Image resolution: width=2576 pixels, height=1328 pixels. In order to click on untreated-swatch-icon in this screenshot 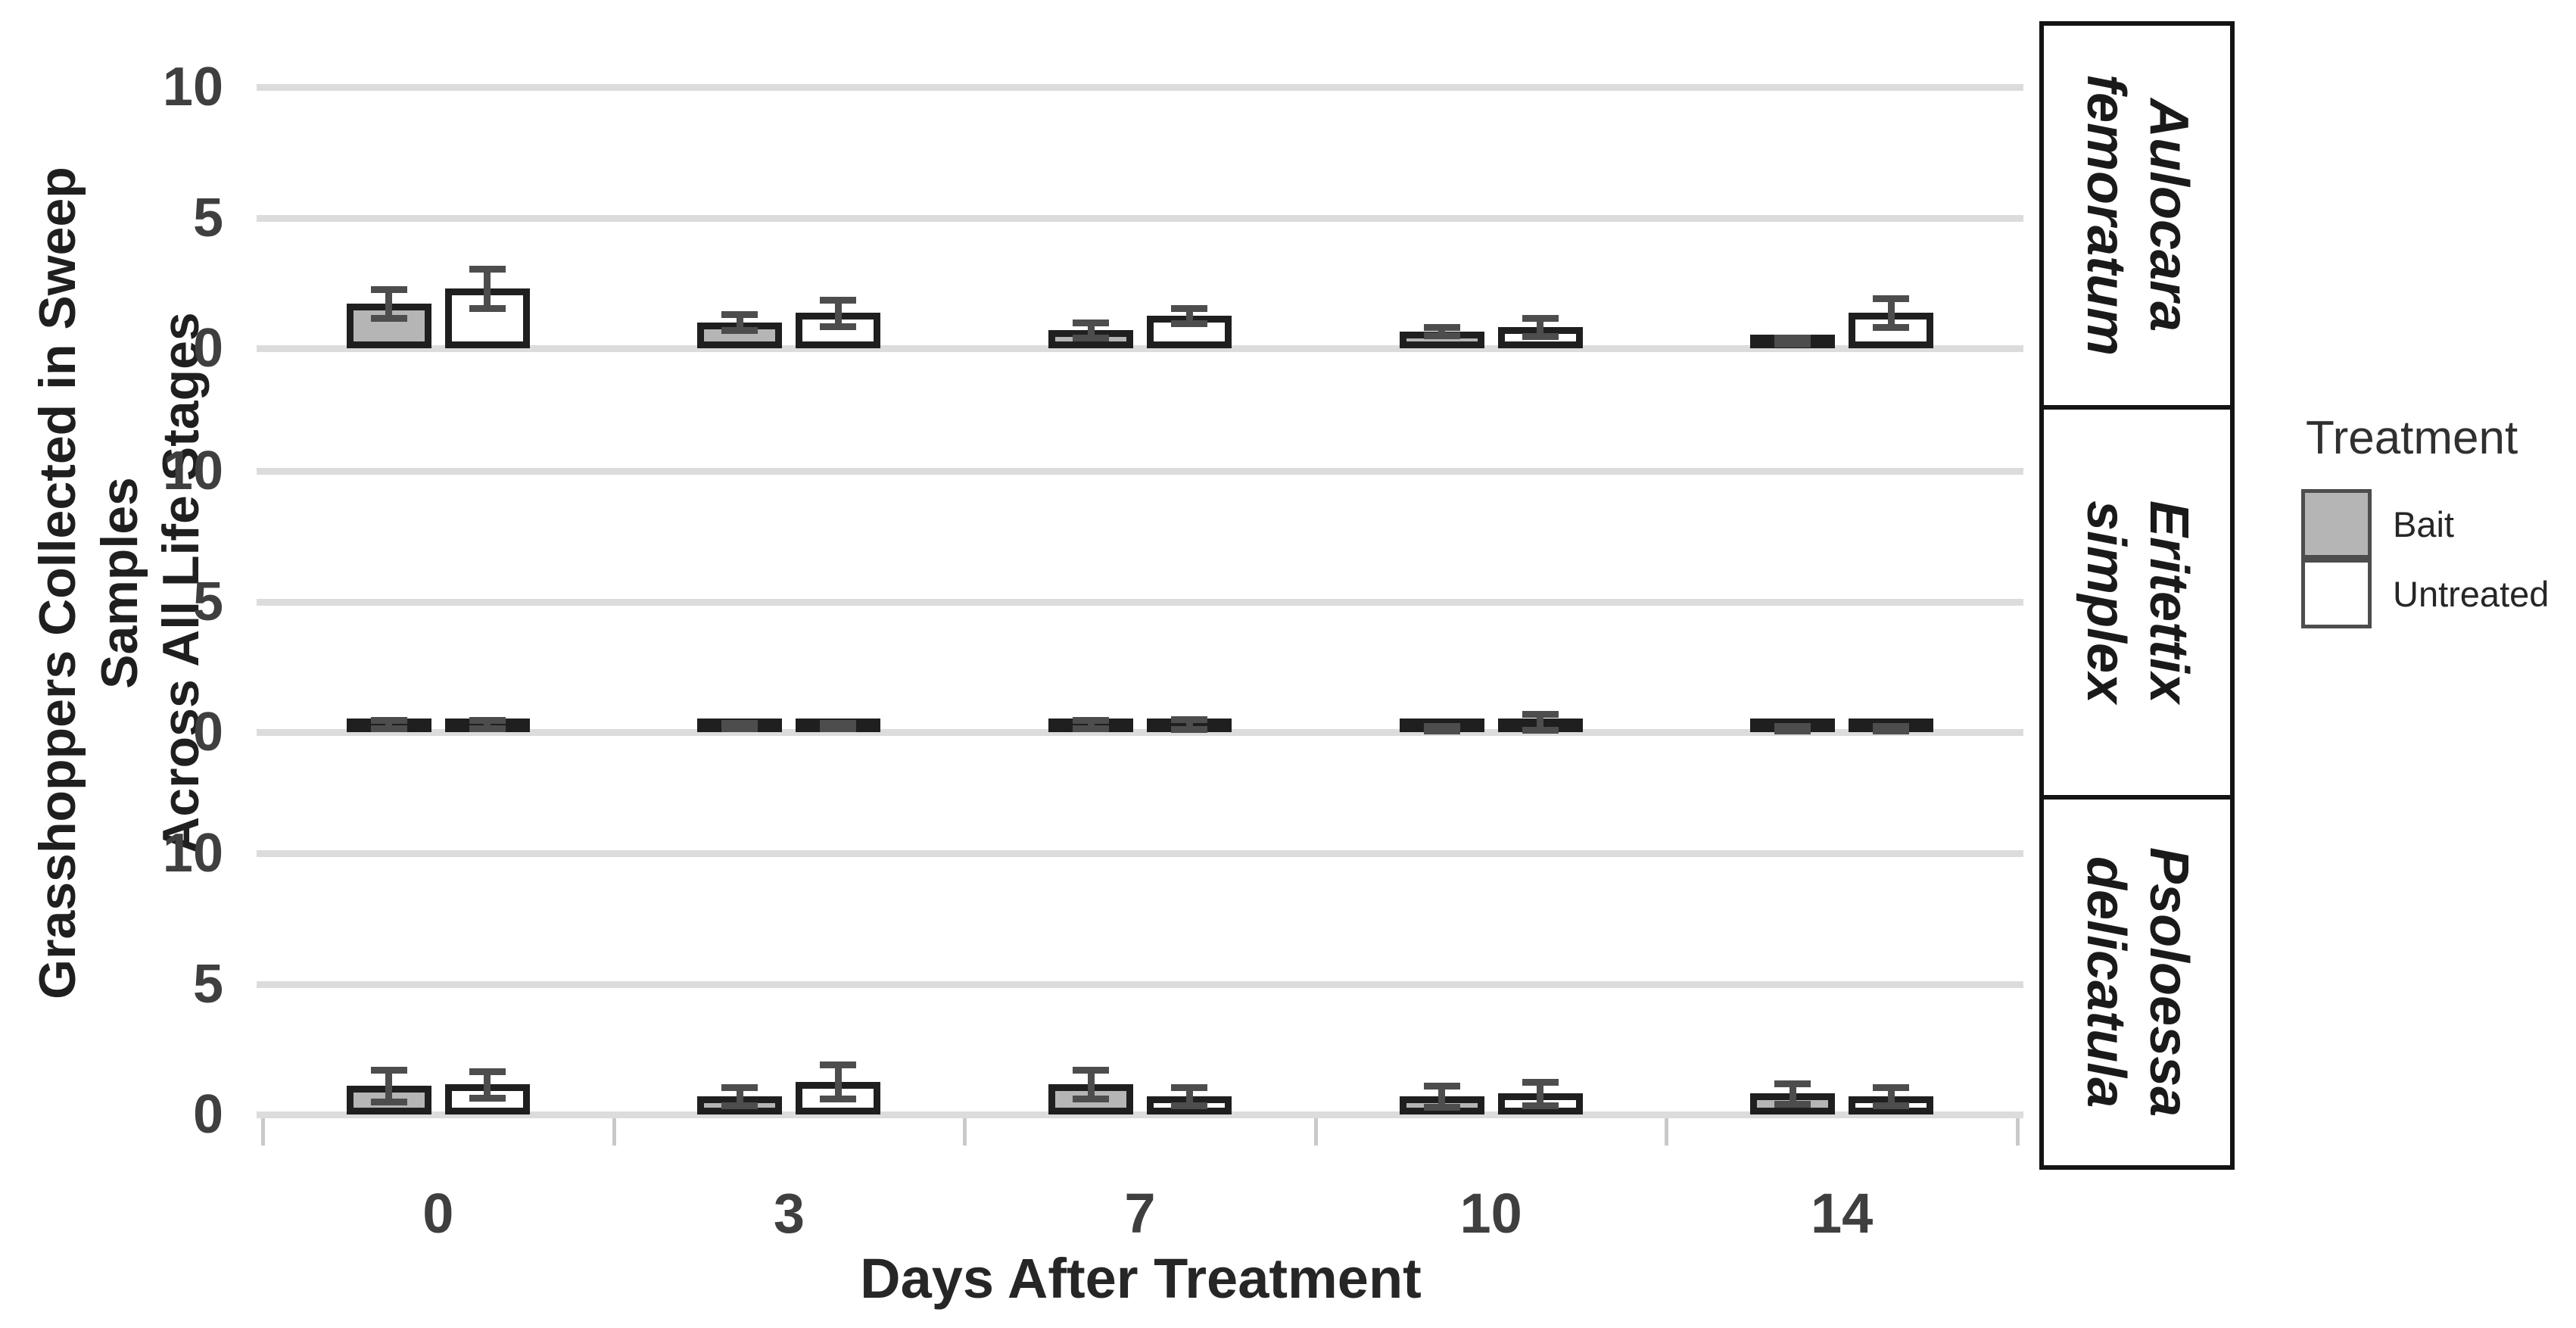, I will do `click(2336, 594)`.